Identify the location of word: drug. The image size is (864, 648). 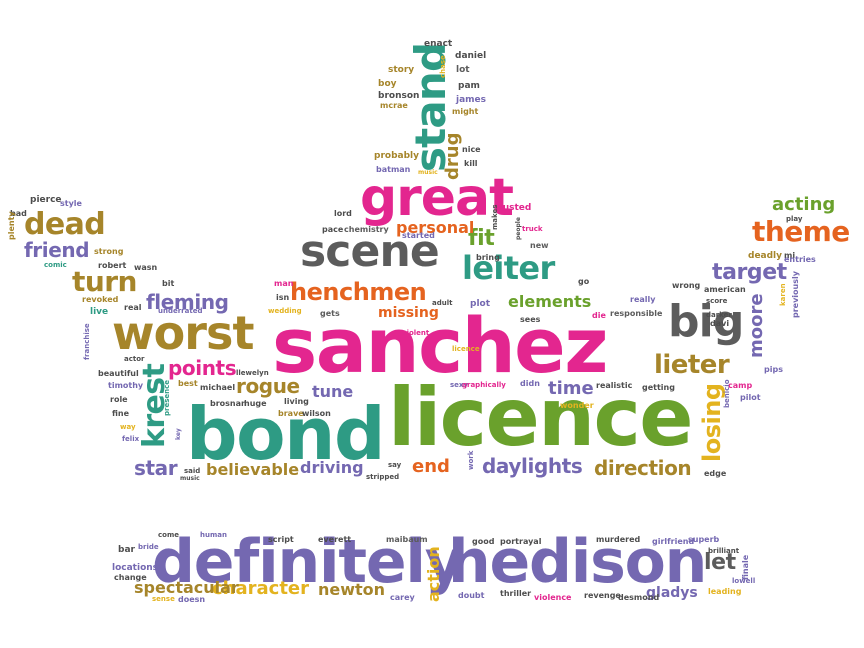
(452, 156).